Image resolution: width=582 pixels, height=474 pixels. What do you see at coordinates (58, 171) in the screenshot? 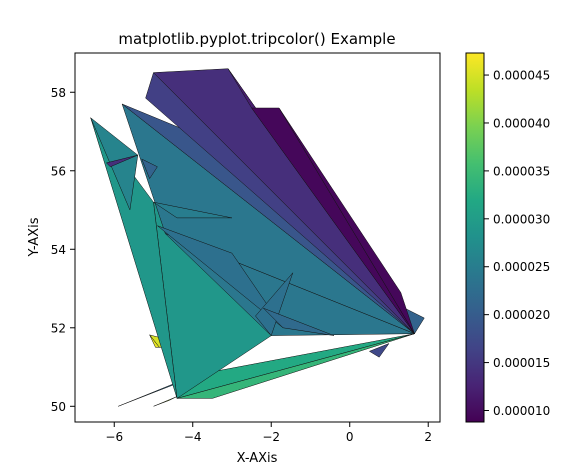
I see `y-tick-label: 56` at bounding box center [58, 171].